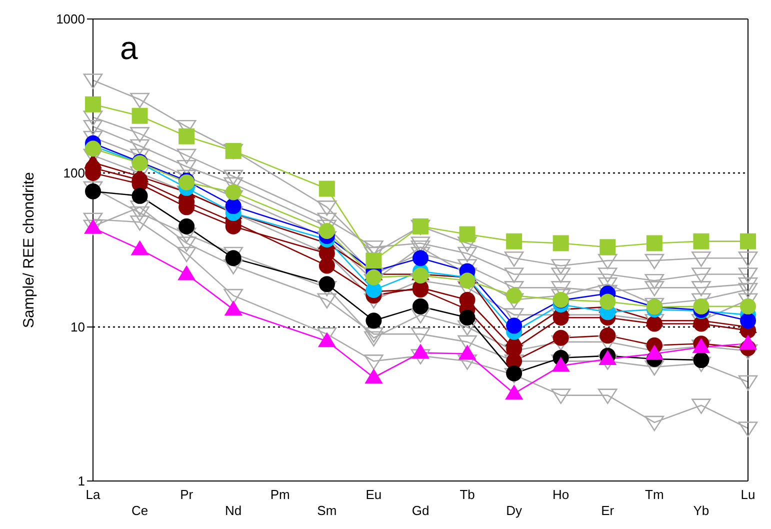 The image size is (771, 529). What do you see at coordinates (467, 494) in the screenshot?
I see `x-tick-label: Tb` at bounding box center [467, 494].